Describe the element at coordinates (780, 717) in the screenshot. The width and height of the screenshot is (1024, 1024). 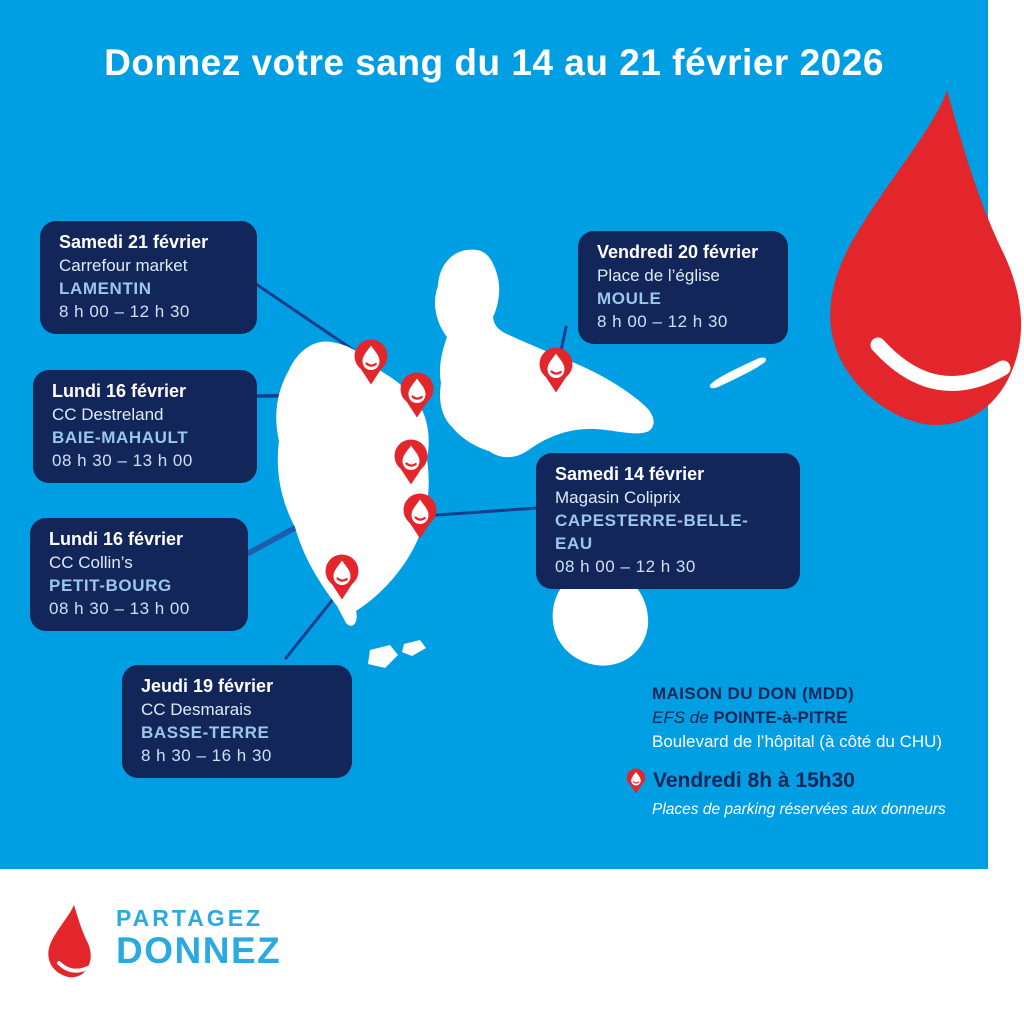
I see `mdd-efs-city: POINTE-à-PITRE` at that location.